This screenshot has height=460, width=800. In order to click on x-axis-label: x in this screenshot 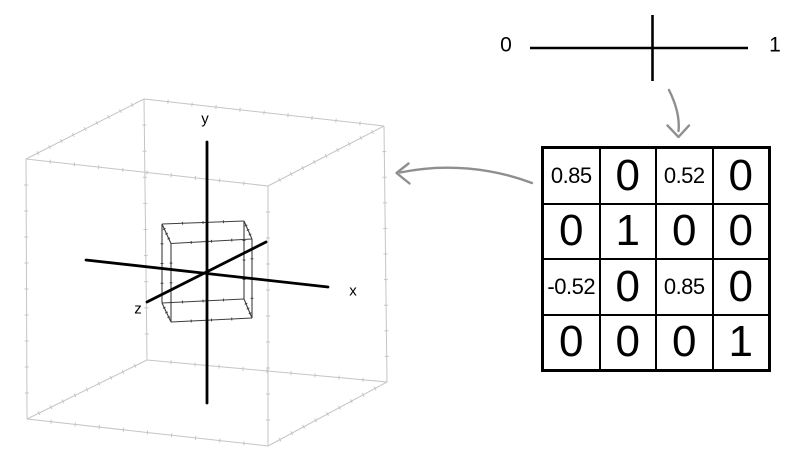, I will do `click(353, 291)`.